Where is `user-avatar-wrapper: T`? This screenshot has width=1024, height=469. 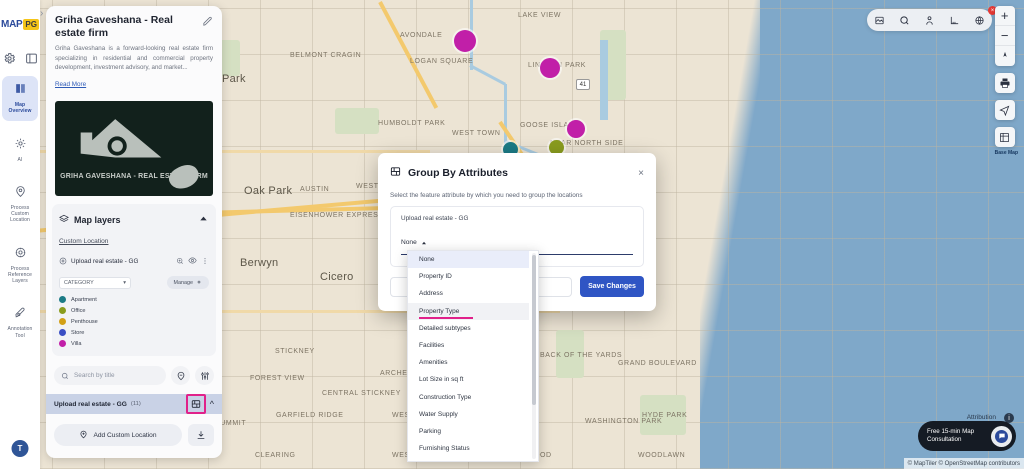 user-avatar-wrapper: T is located at coordinates (20, 448).